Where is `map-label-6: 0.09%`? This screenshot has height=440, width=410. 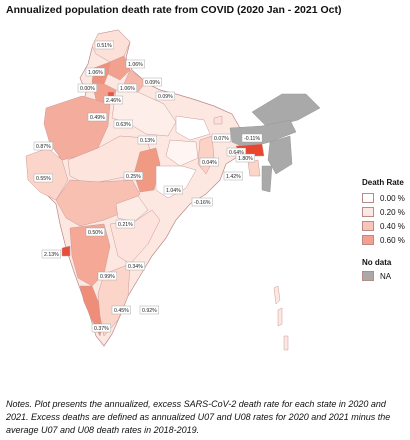 map-label-6: 0.09% is located at coordinates (165, 96).